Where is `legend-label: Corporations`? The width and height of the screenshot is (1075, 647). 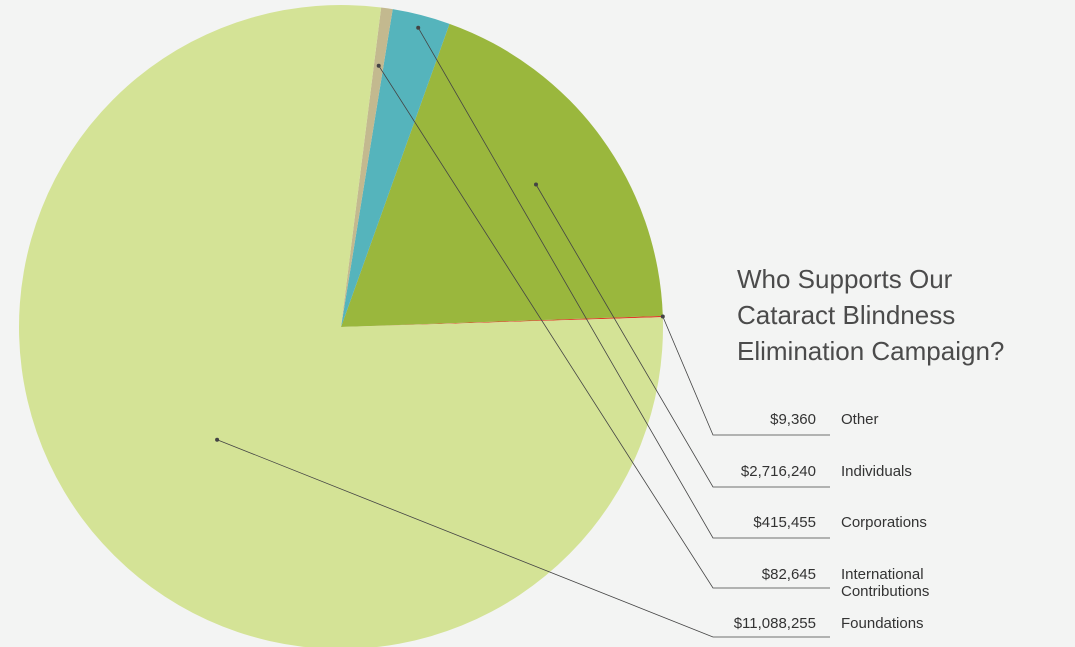 legend-label: Corporations is located at coordinates (884, 522).